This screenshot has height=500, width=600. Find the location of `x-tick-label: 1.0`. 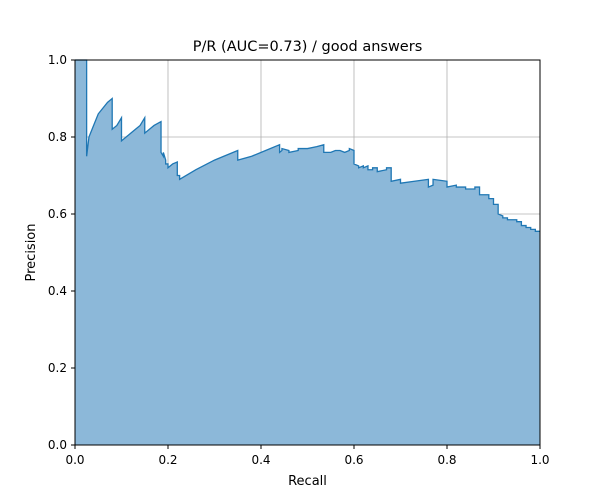

x-tick-label: 1.0 is located at coordinates (539, 460).